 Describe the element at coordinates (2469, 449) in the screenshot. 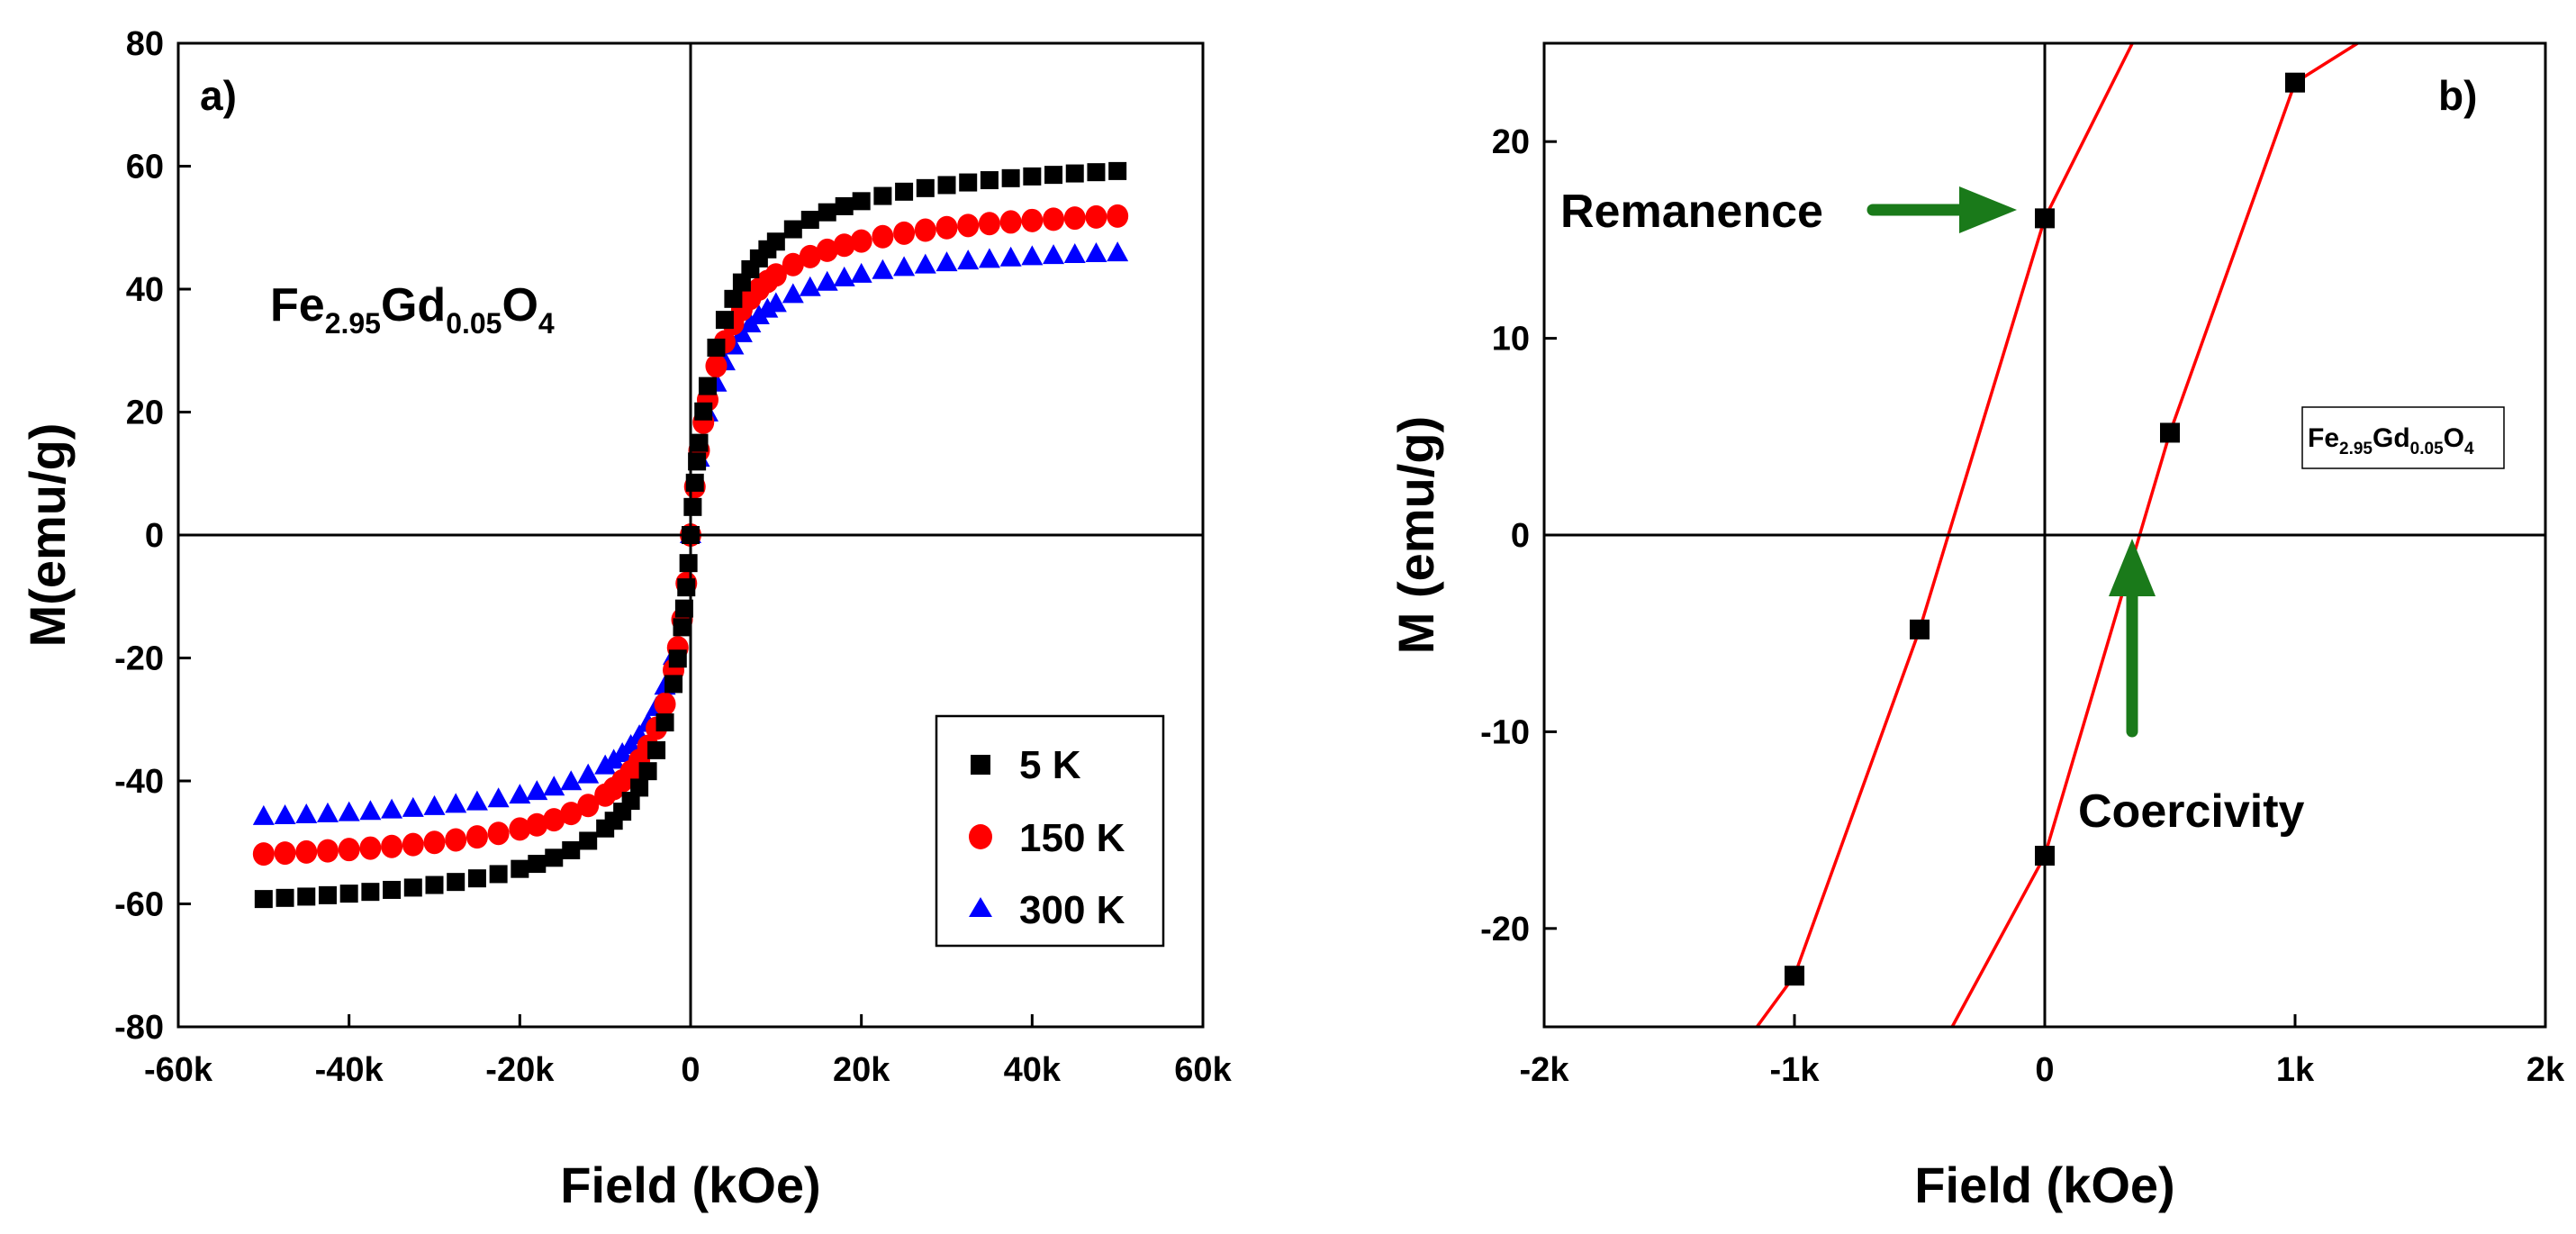

I see `formula-b-o-sub: 4` at that location.